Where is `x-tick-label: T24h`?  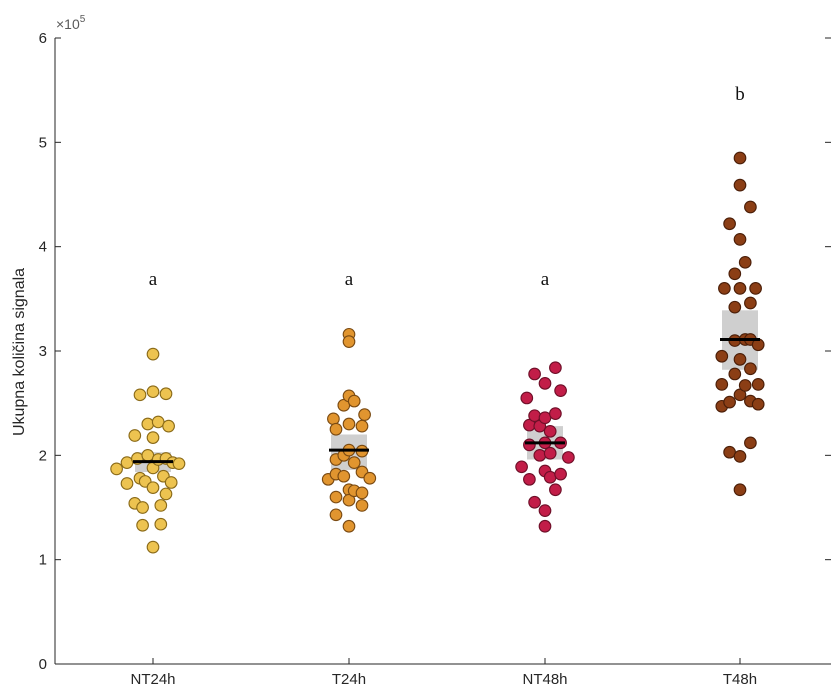 x-tick-label: T24h is located at coordinates (349, 679).